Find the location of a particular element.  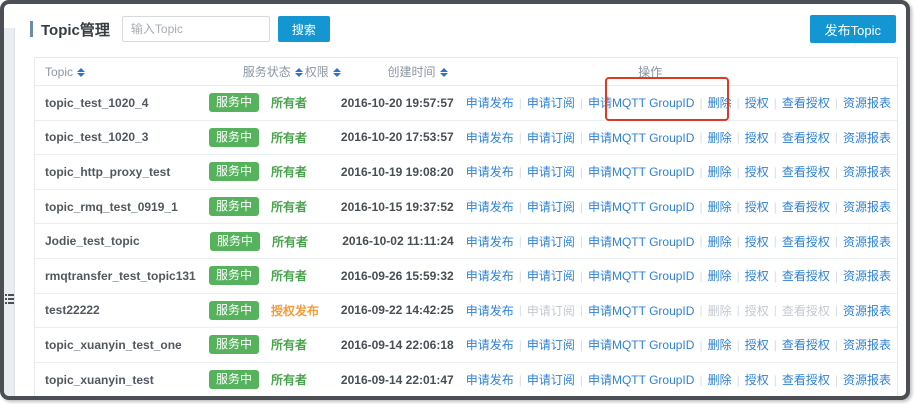

column-header-time: 创建时间 is located at coordinates (445, 71).